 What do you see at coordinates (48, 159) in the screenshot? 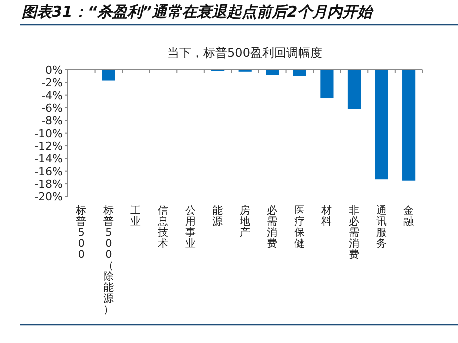
I see `y-tick-label: -14%` at bounding box center [48, 159].